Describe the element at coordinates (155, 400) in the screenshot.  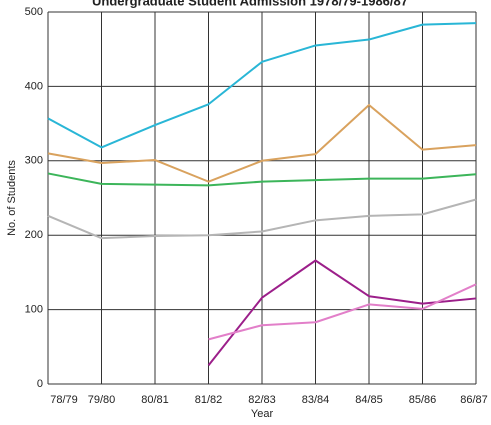
I see `x-tick-label: 80/81` at that location.